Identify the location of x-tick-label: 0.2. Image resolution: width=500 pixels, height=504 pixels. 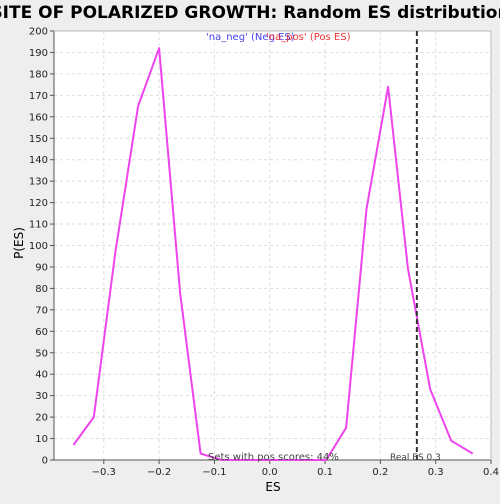
(380, 472).